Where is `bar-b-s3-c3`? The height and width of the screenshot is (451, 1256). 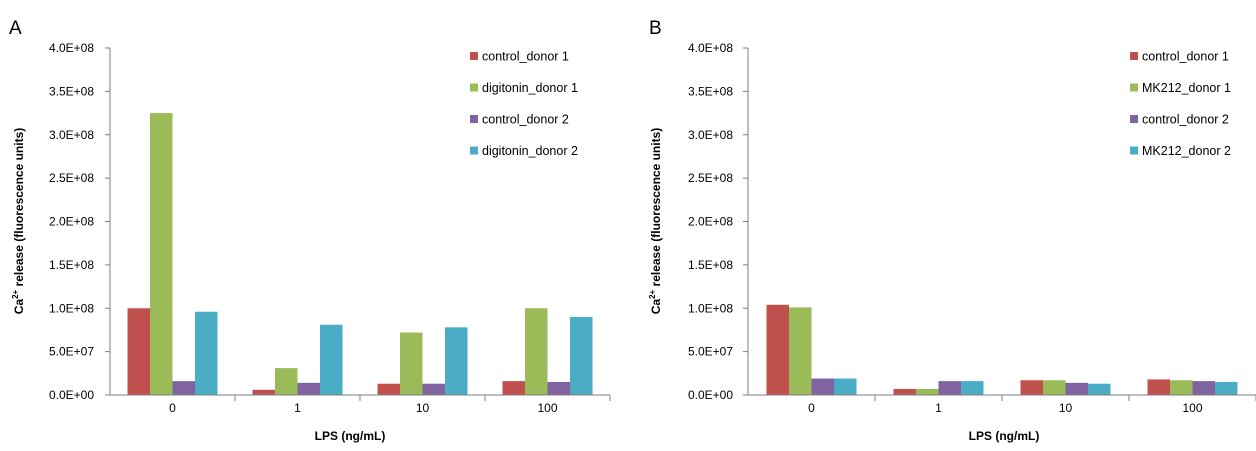 bar-b-s3-c3 is located at coordinates (1203, 388).